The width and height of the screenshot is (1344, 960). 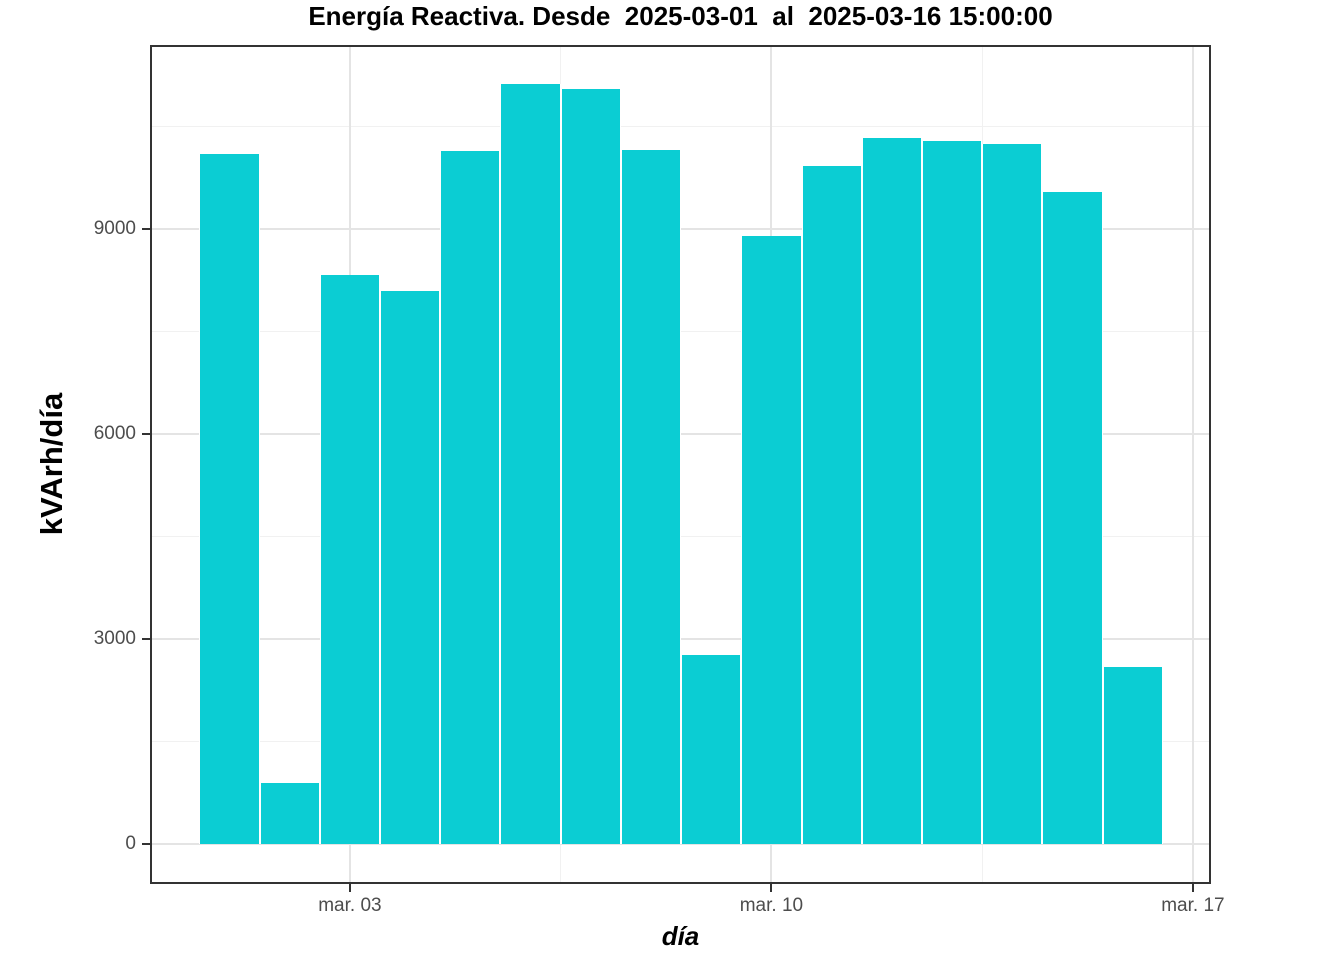 I want to click on x-tick-label: mar. 17, so click(x=1193, y=905).